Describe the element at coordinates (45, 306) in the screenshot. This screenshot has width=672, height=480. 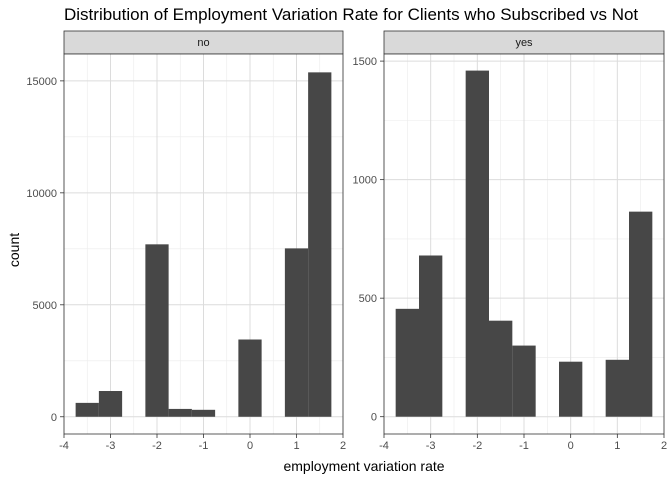
I see `y-tick-label: 5000` at that location.